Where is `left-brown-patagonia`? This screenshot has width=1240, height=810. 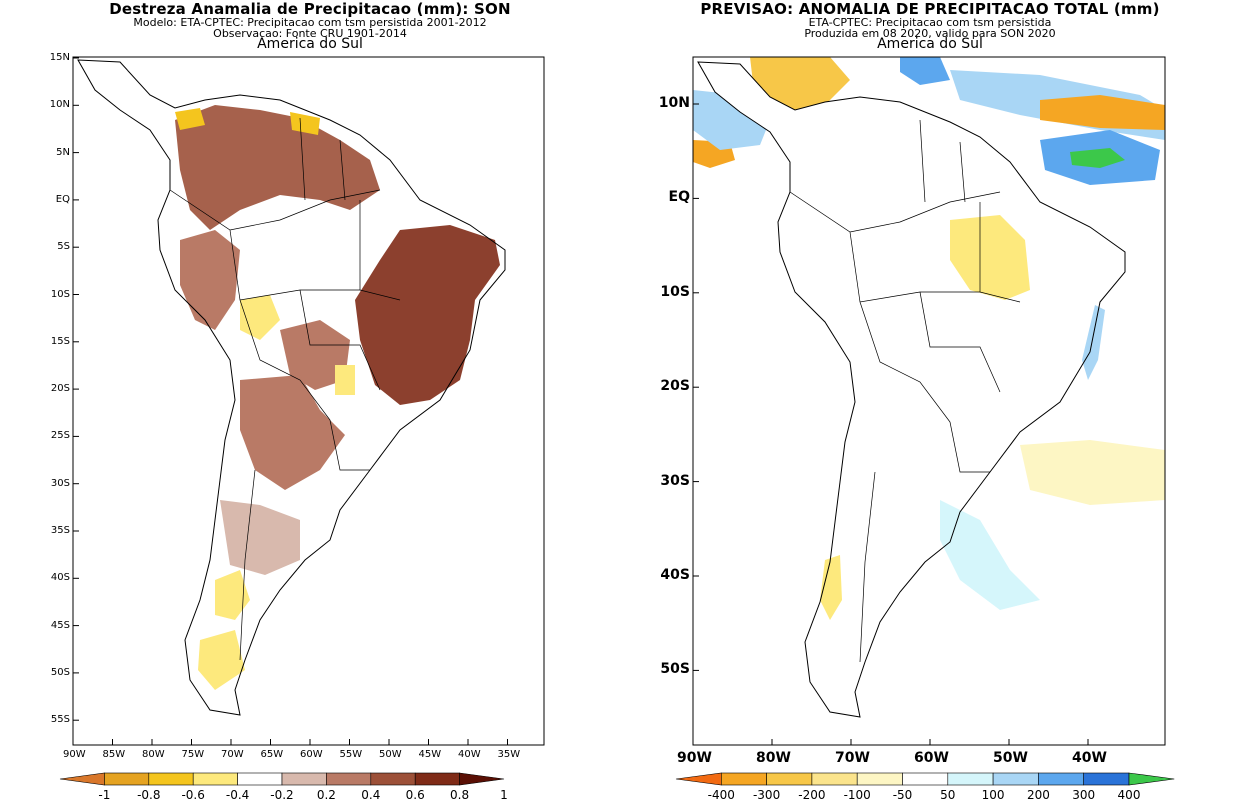
left-brown-patagonia is located at coordinates (260, 537).